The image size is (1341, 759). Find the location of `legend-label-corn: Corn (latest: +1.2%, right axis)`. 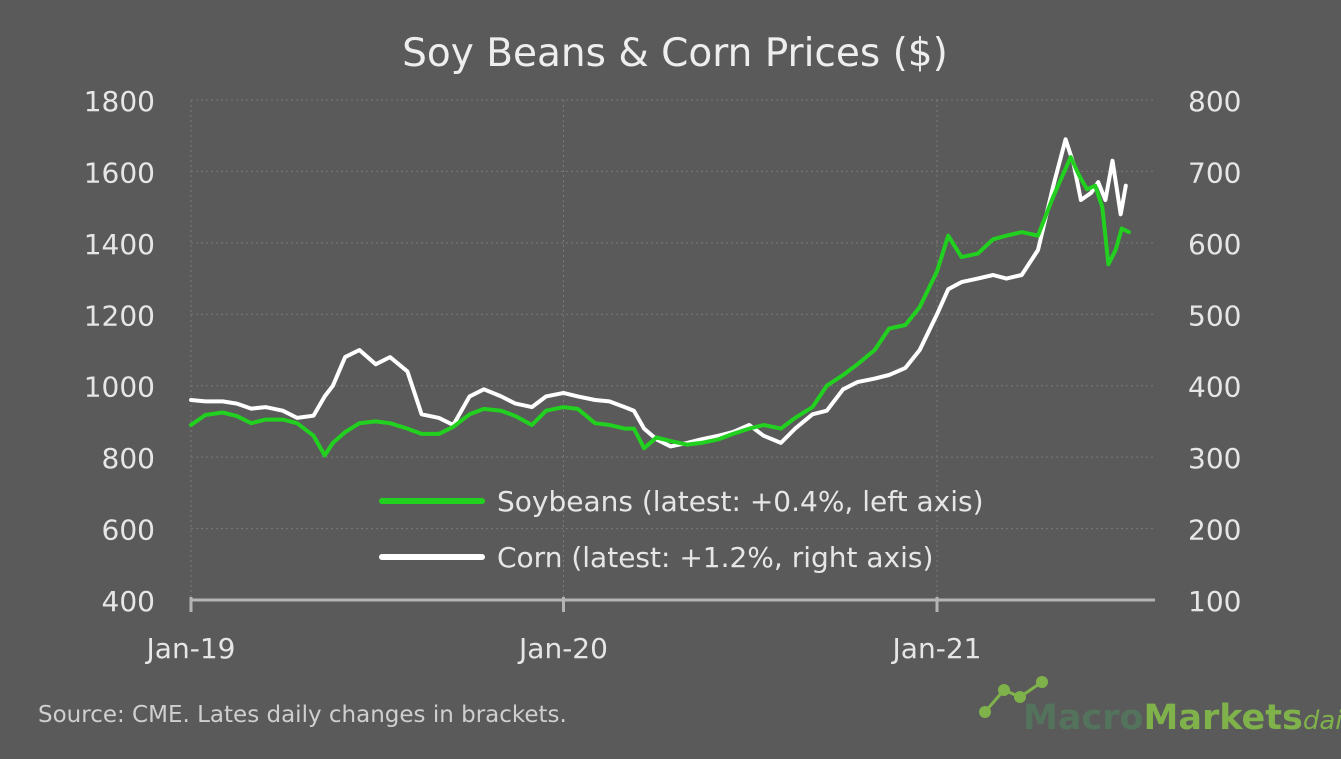

legend-label-corn: Corn (latest: +1.2%, right axis) is located at coordinates (715, 557).